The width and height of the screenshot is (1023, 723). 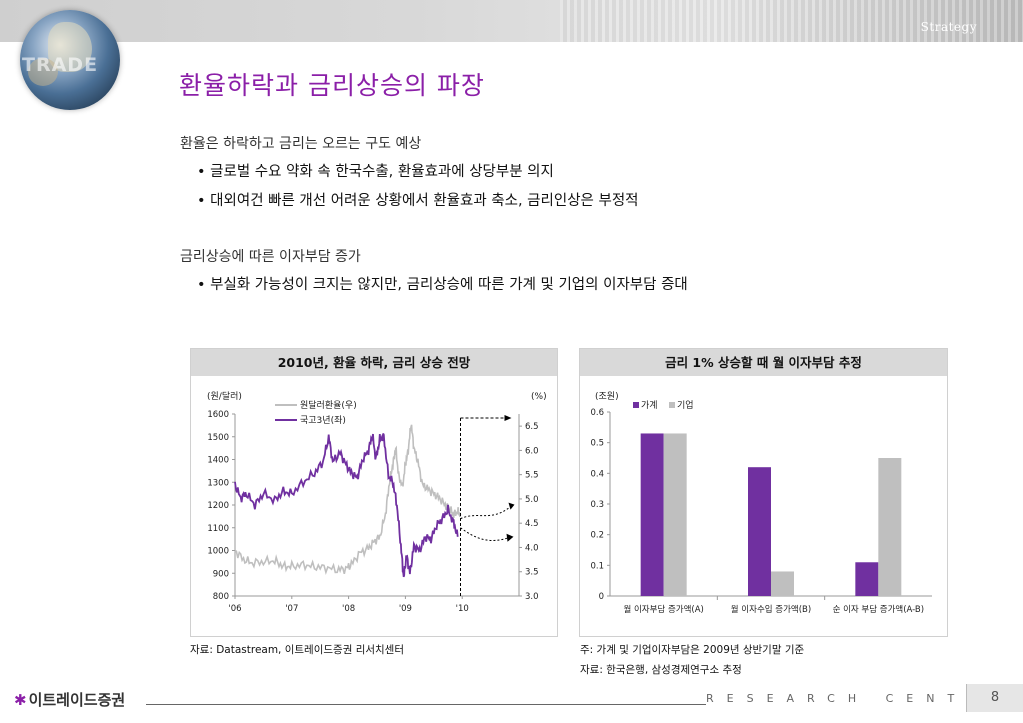 I want to click on left-tick-label: 1200, so click(x=218, y=506).